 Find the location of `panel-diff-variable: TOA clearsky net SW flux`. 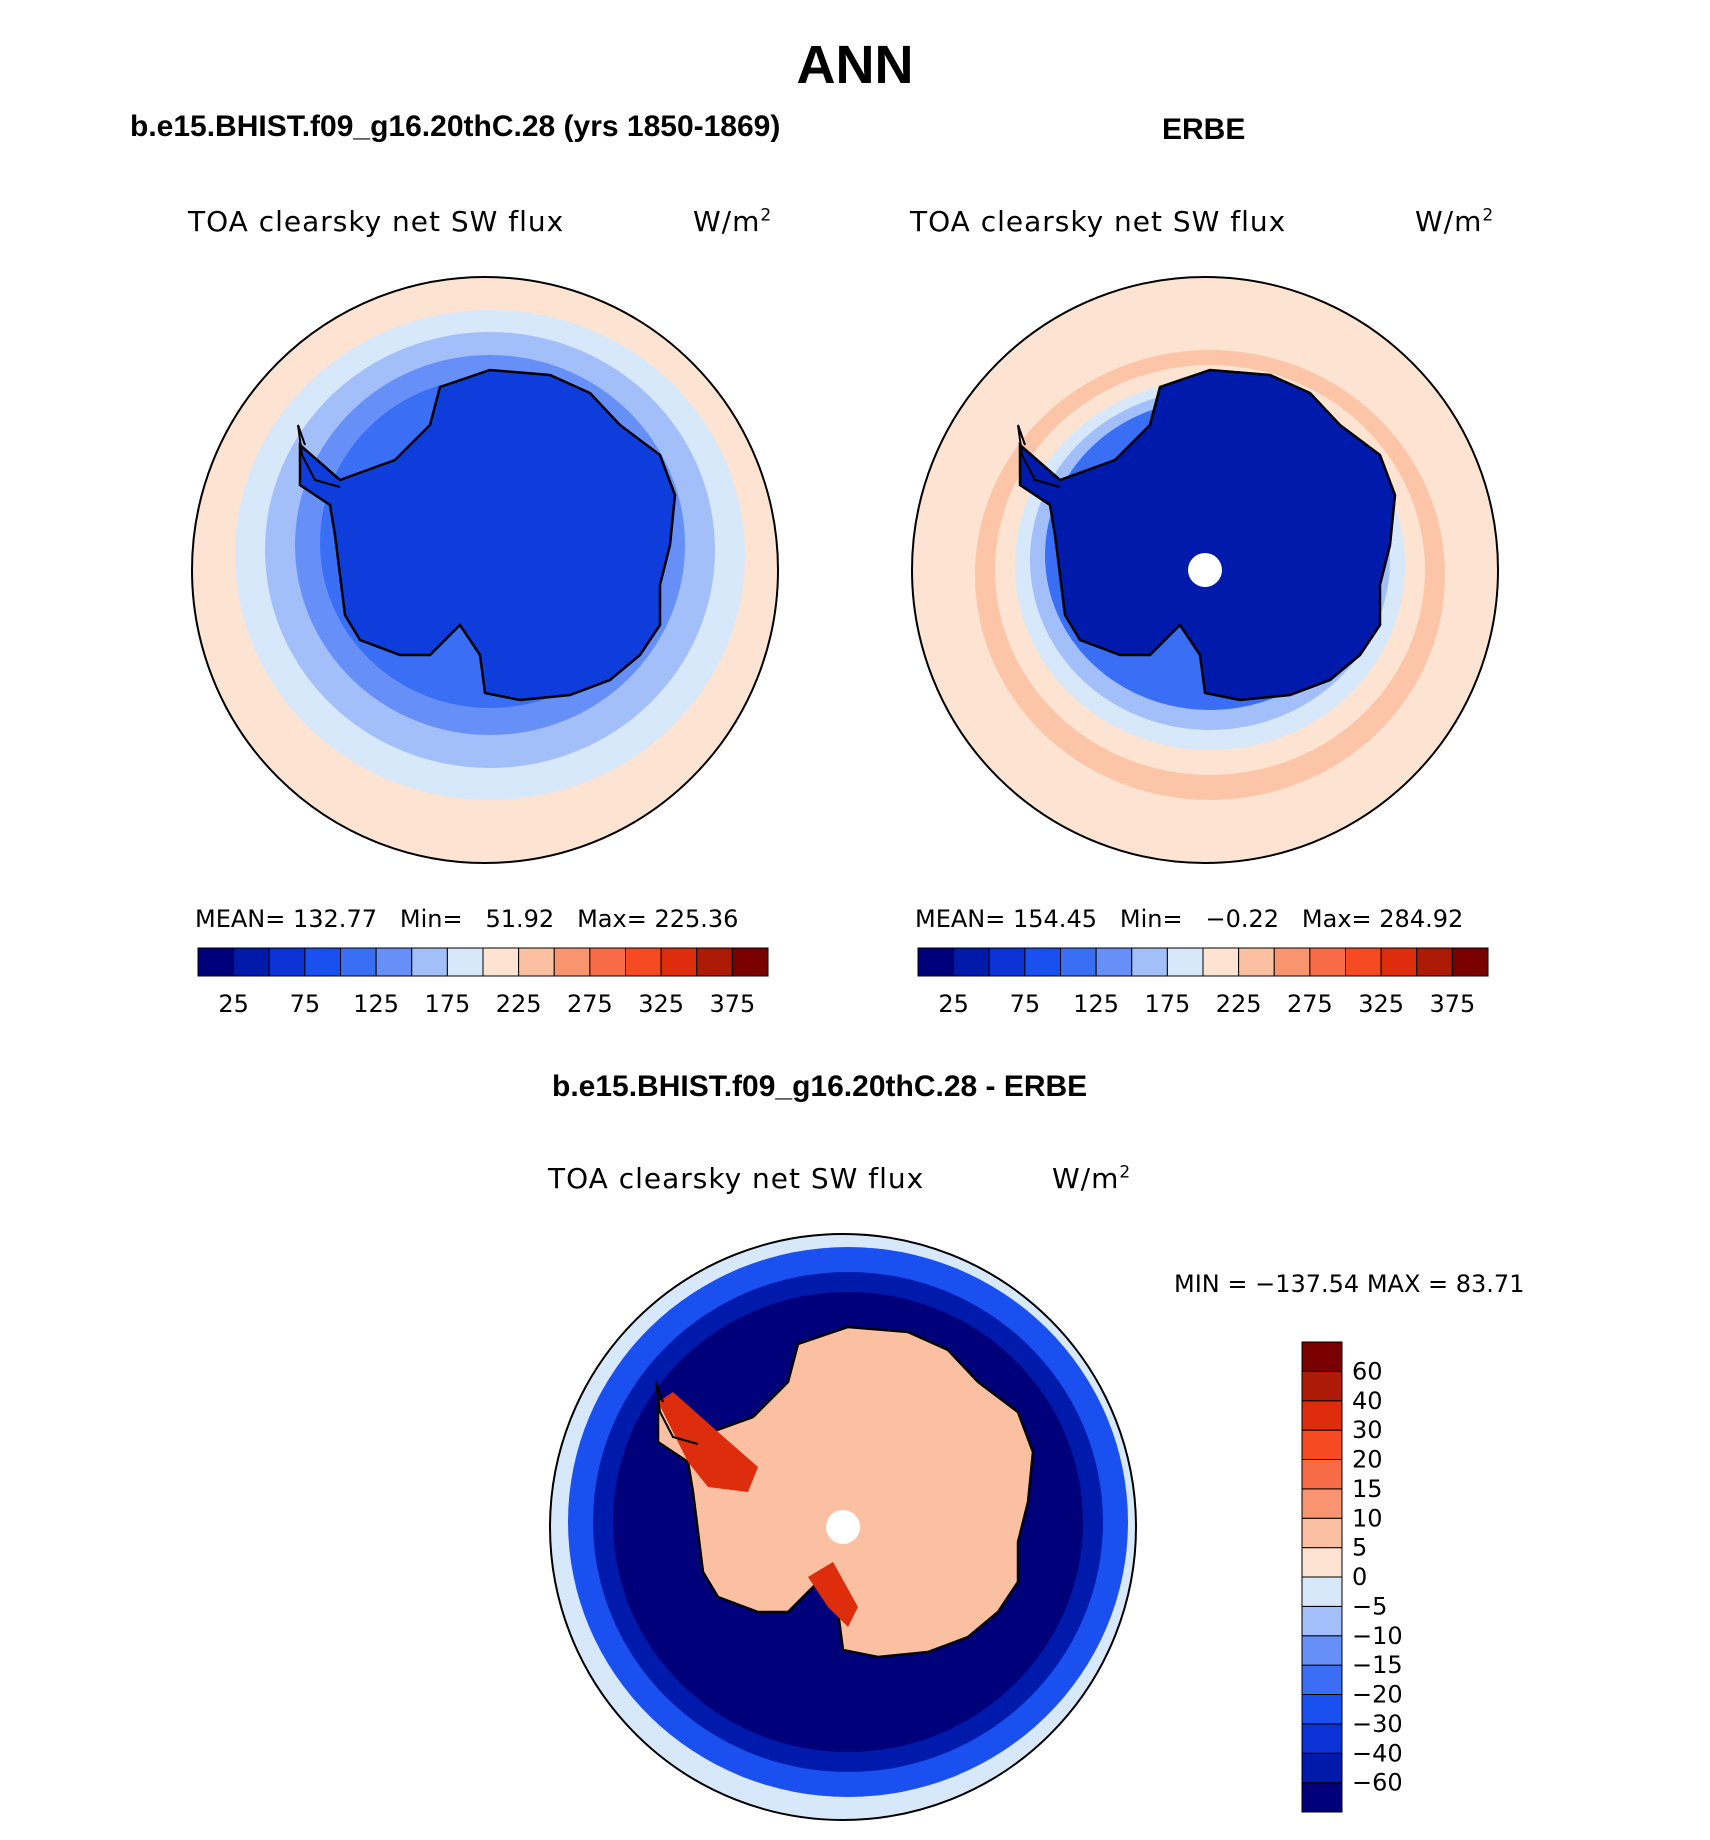

panel-diff-variable: TOA clearsky net SW flux is located at coordinates (736, 1178).